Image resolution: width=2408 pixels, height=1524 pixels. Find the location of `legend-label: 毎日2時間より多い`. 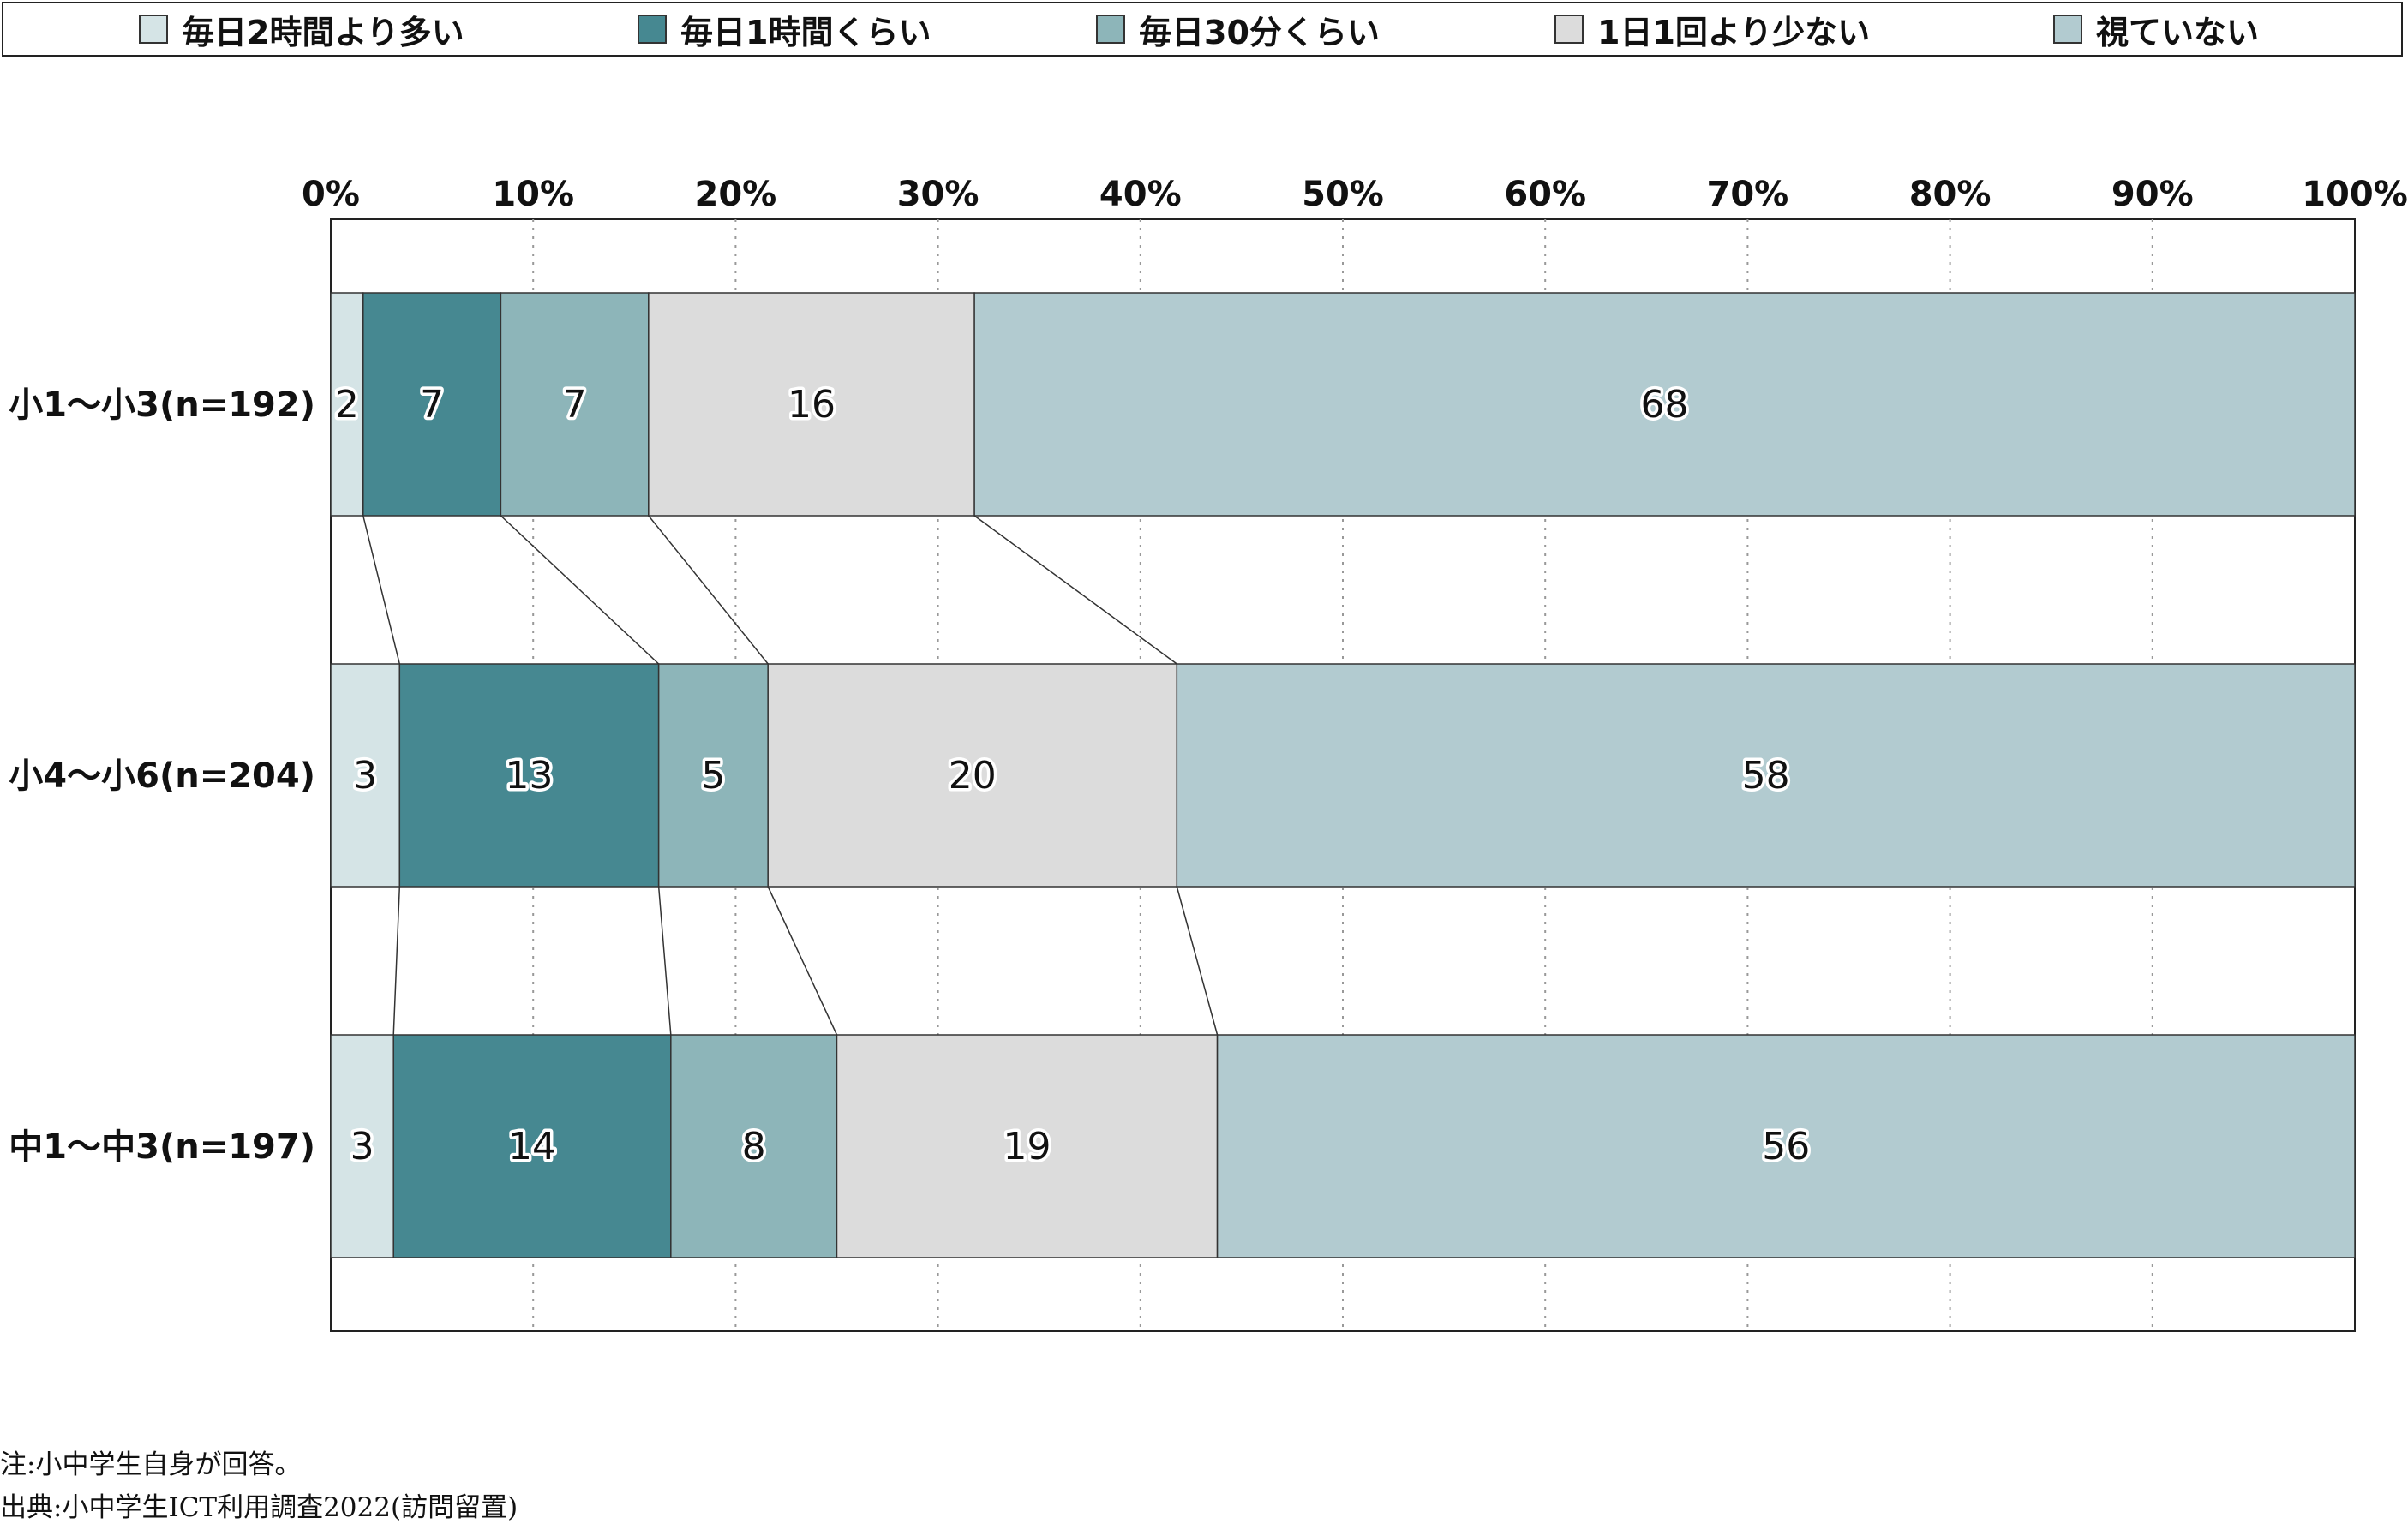

legend-label: 毎日2時間より多い is located at coordinates (323, 32).